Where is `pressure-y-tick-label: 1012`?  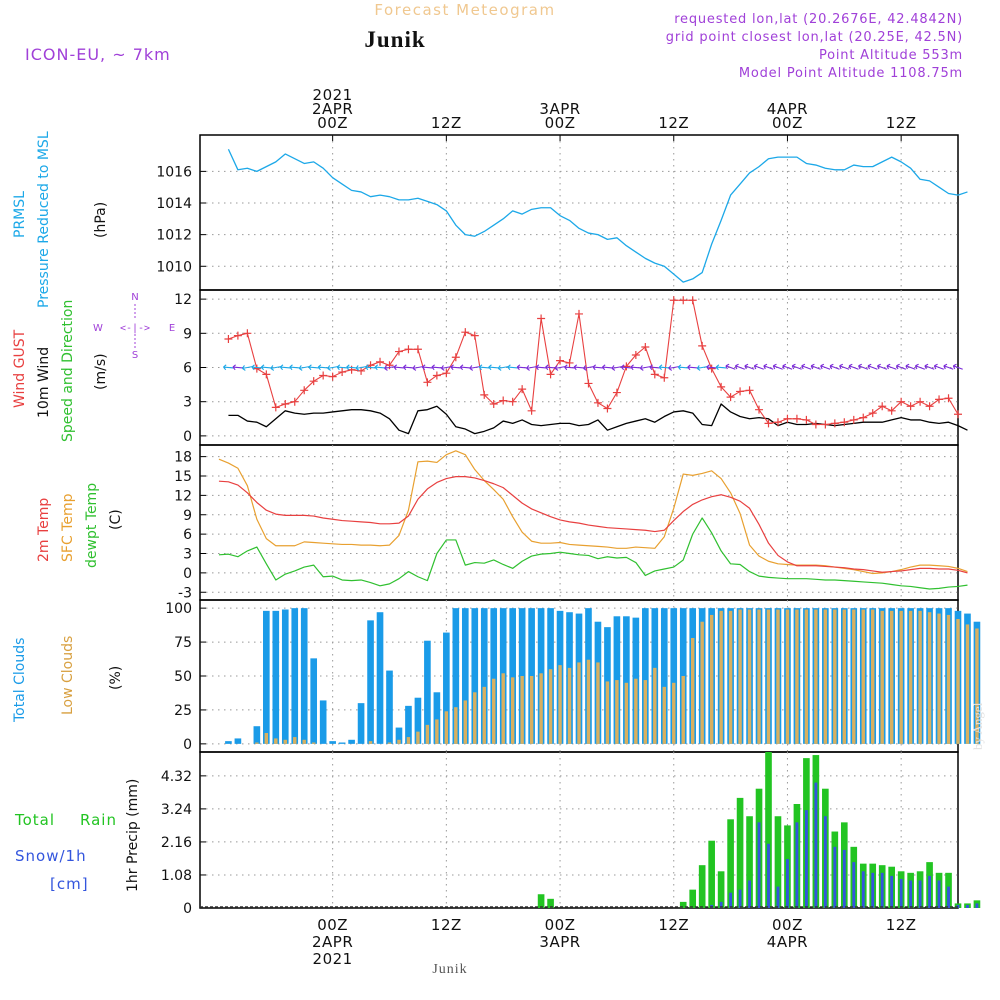
pressure-y-tick-label: 1012 is located at coordinates (174, 236).